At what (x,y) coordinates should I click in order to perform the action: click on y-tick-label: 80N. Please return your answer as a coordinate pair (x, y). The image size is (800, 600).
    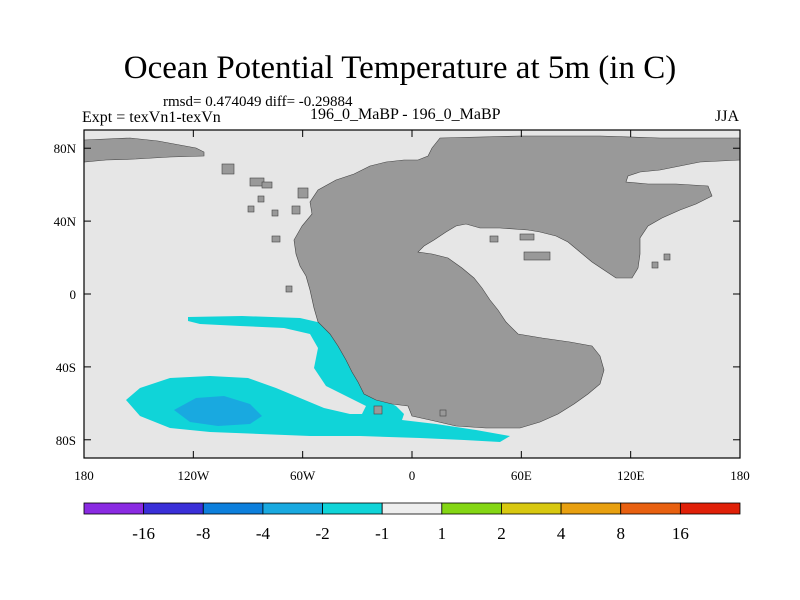
    Looking at the image, I should click on (65, 148).